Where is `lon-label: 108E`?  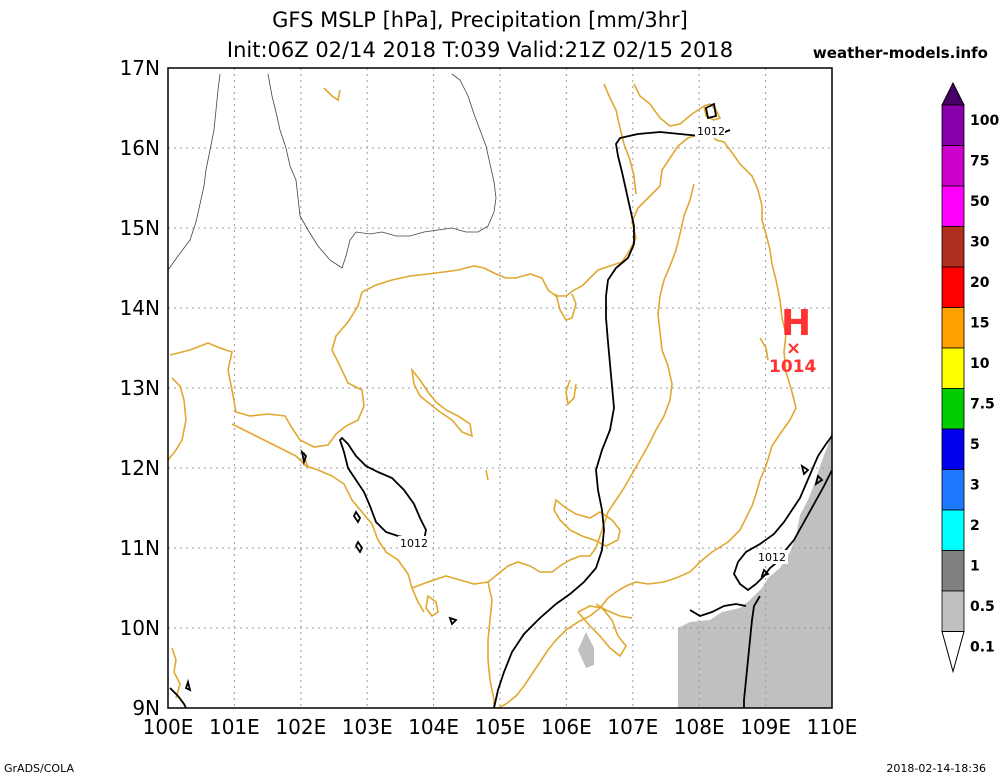 lon-label: 108E is located at coordinates (699, 727).